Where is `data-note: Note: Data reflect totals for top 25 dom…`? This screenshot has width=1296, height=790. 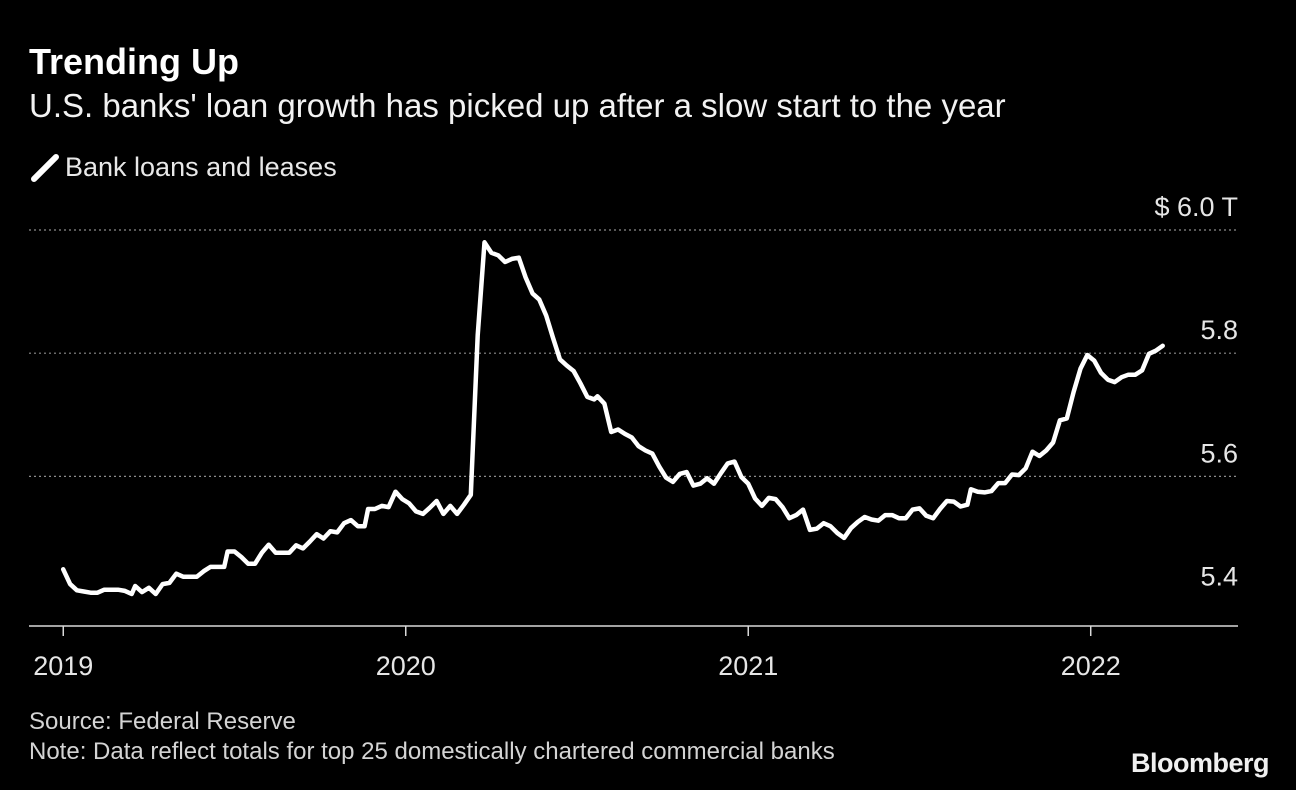
data-note: Note: Data reflect totals for top 25 dom… is located at coordinates (432, 751).